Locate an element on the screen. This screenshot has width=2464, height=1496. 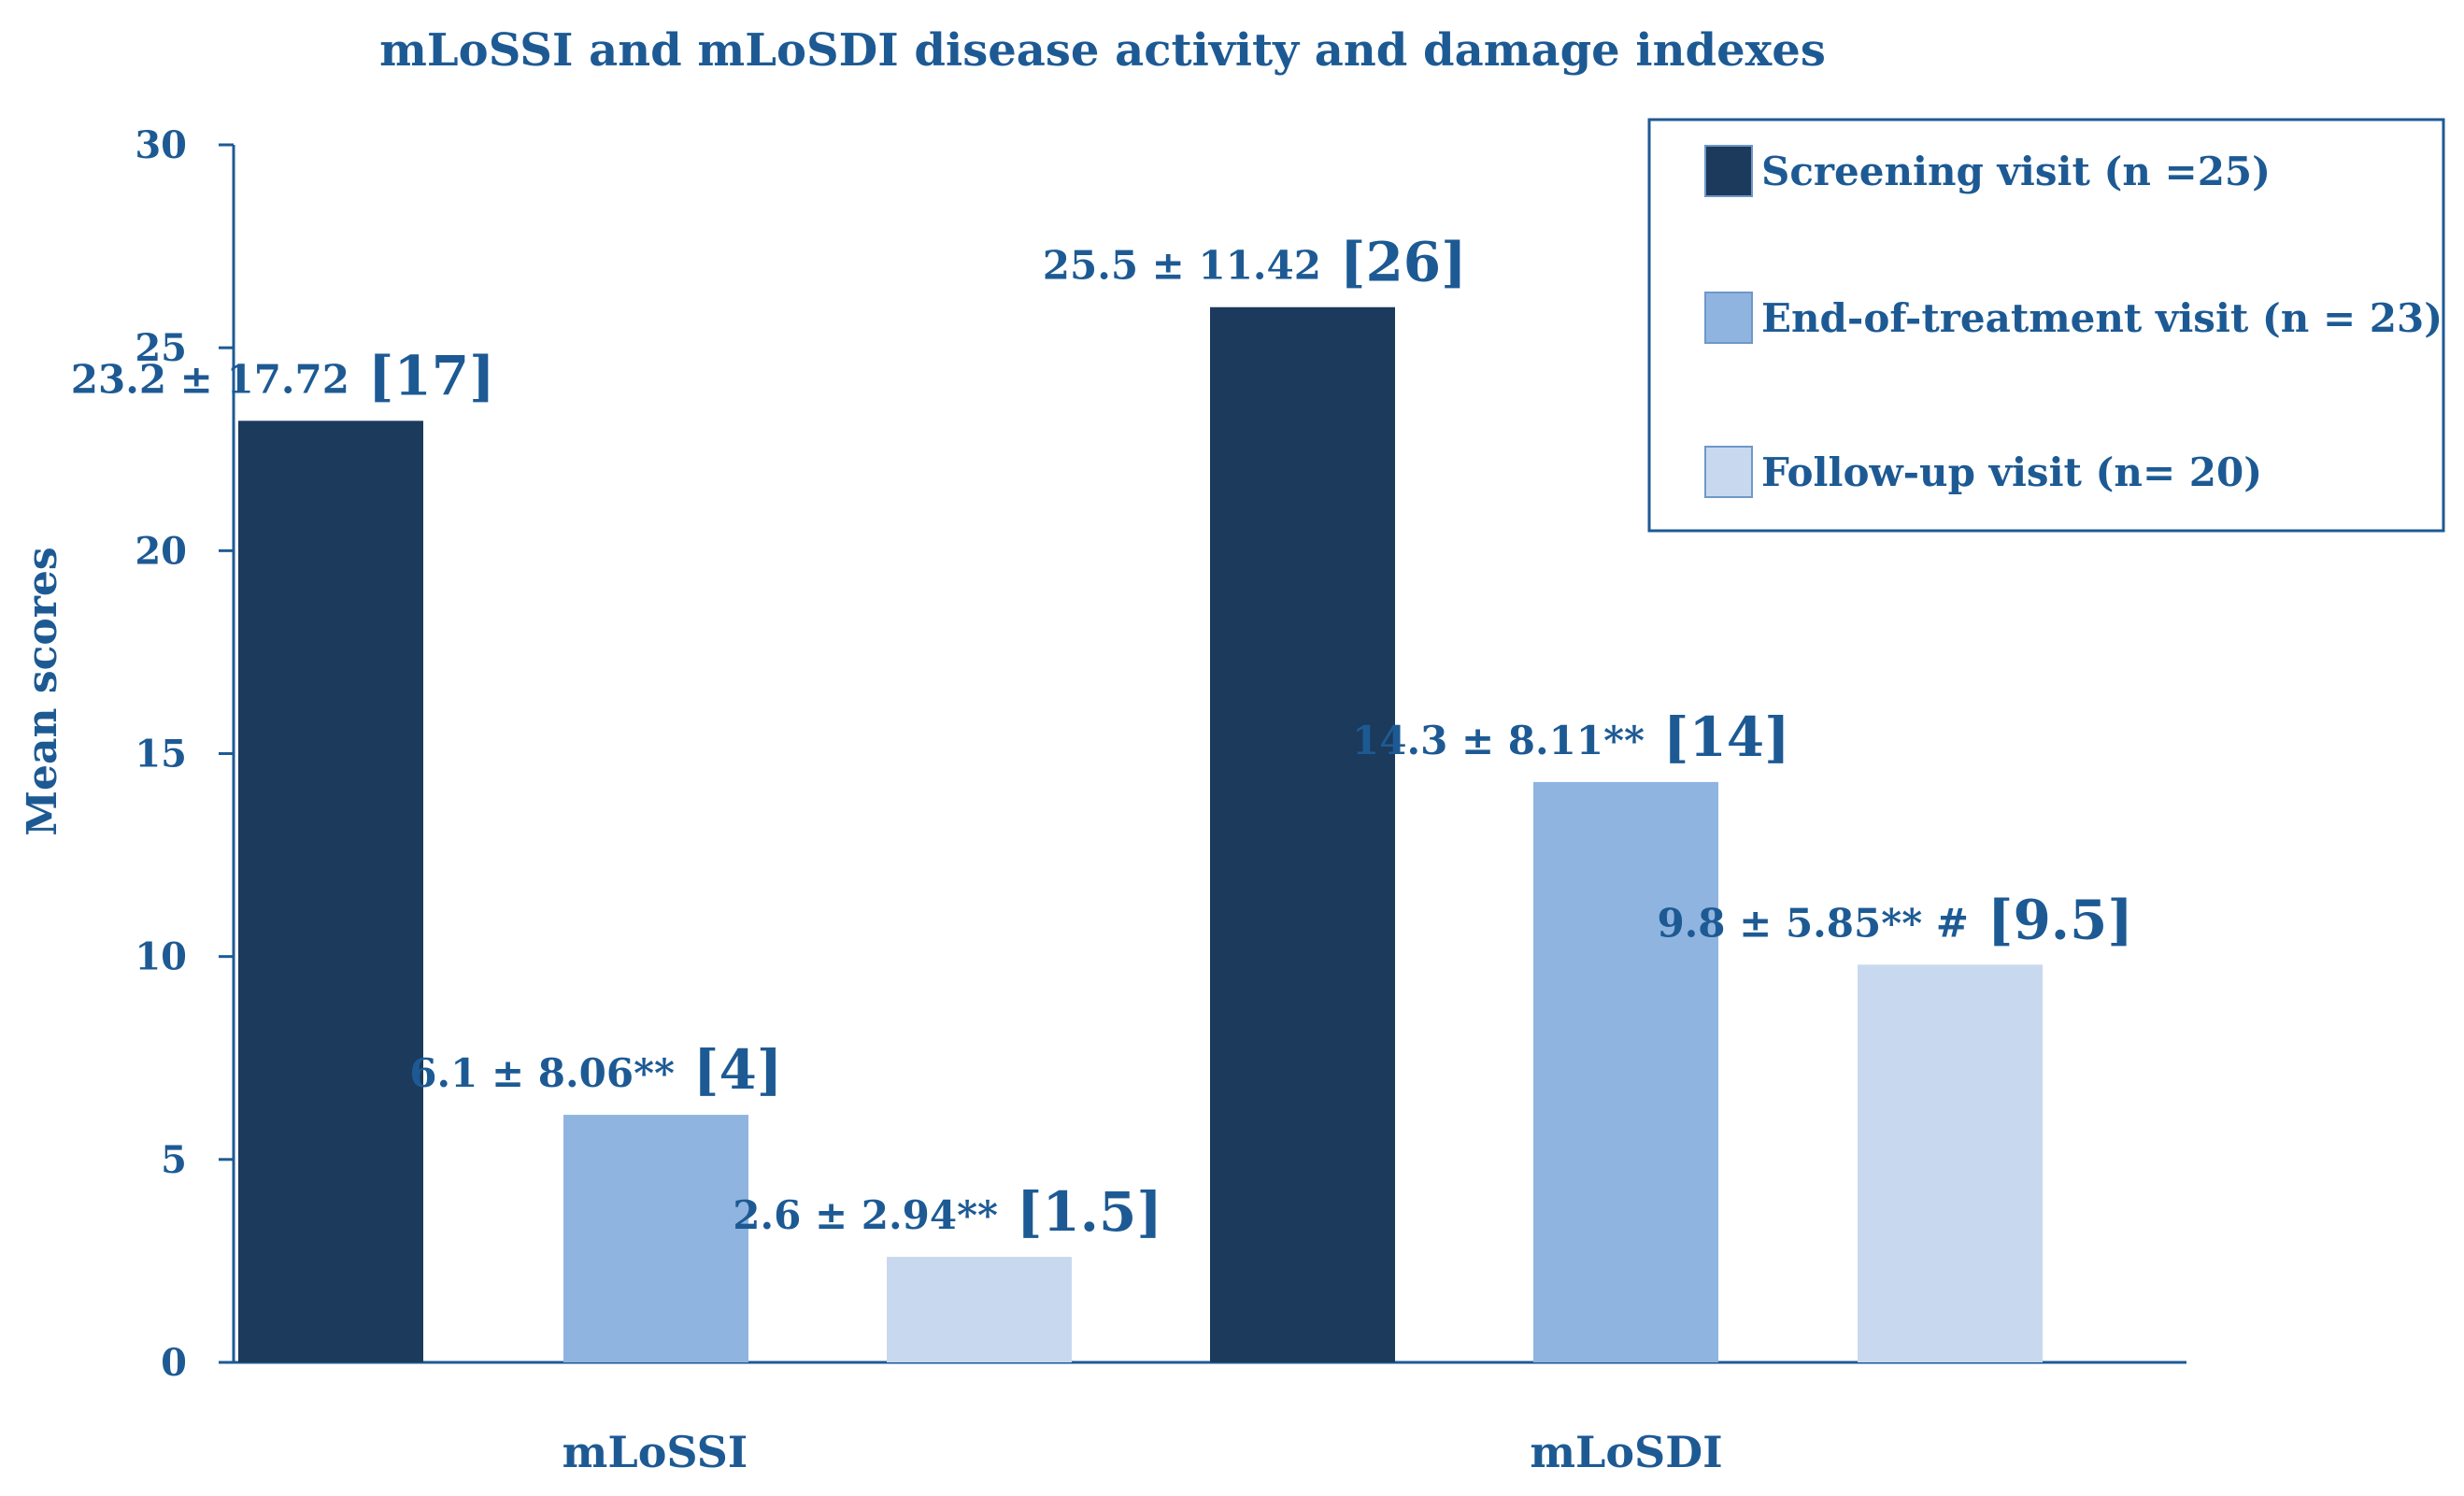
x-tick-label: mLoSDI is located at coordinates (1626, 1452).